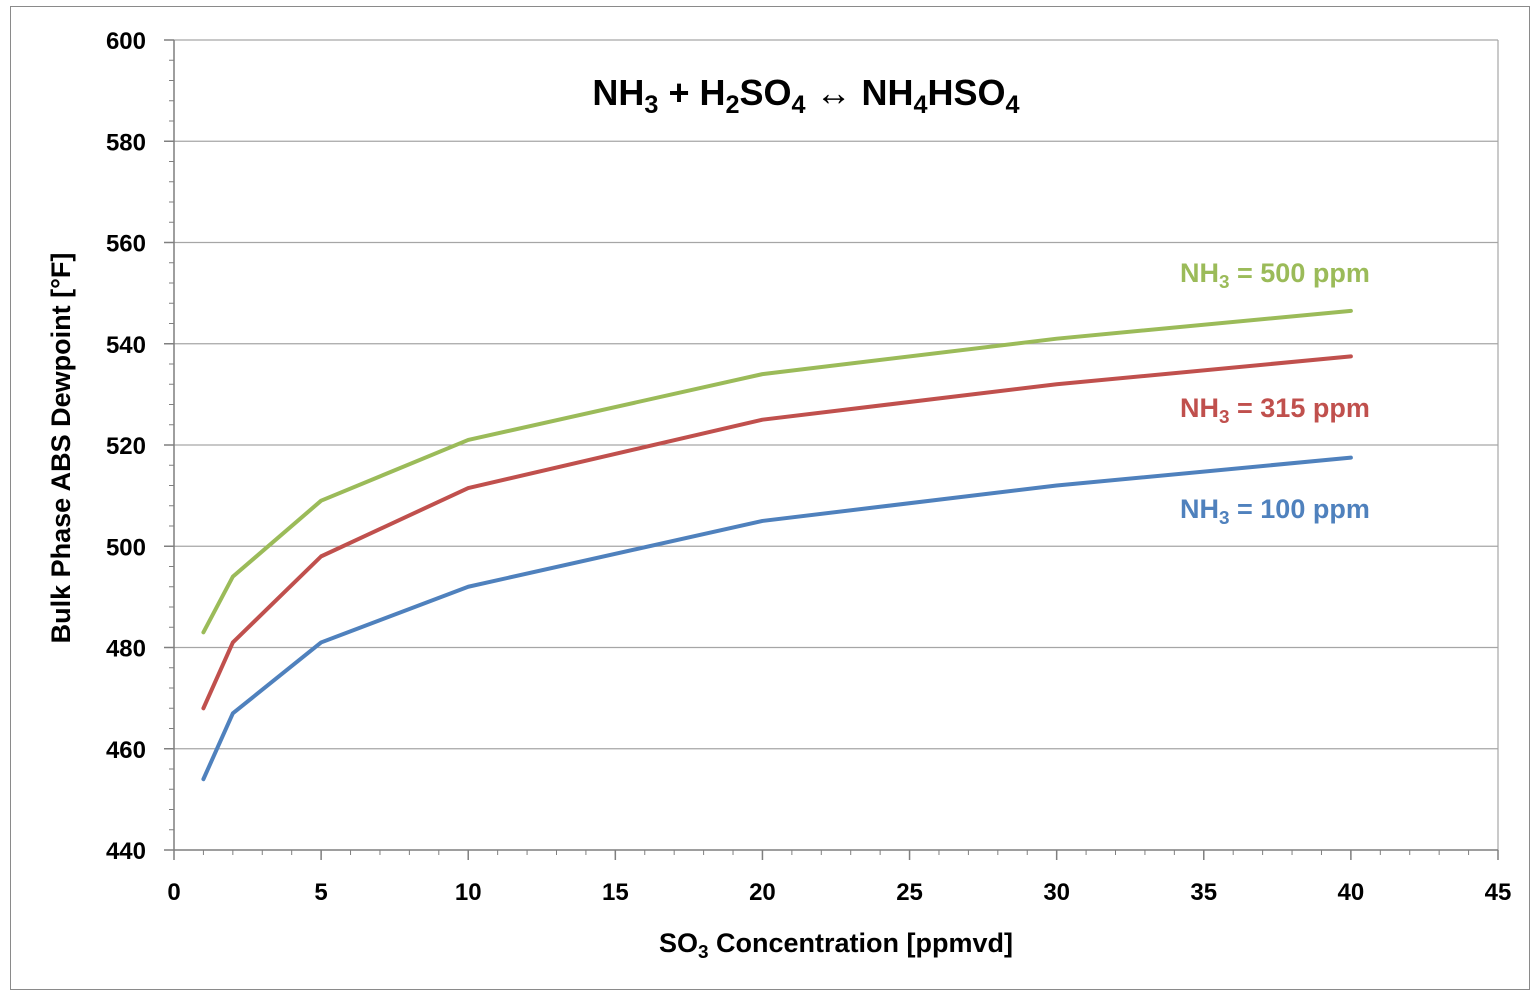 This screenshot has width=1534, height=993. What do you see at coordinates (1351, 892) in the screenshot?
I see `x-tick-label: 40` at bounding box center [1351, 892].